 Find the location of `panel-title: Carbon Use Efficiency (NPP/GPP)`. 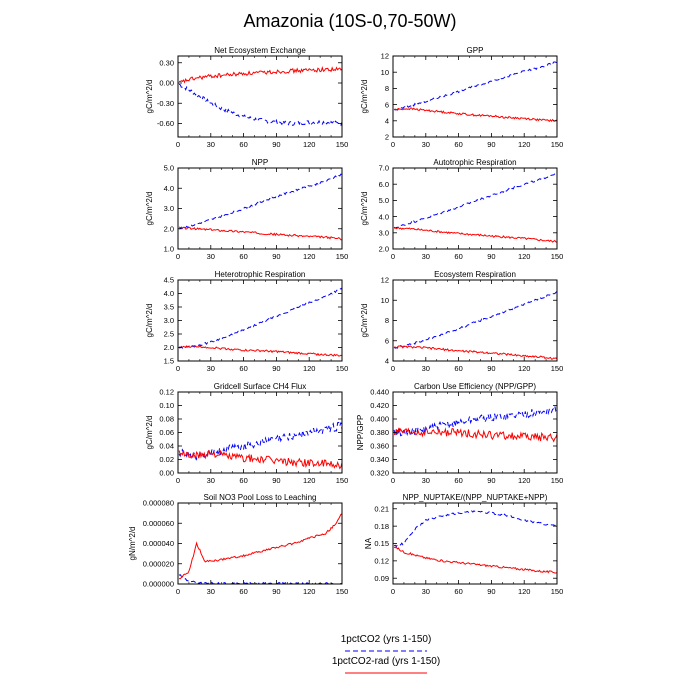

panel-title: Carbon Use Efficiency (NPP/GPP) is located at coordinates (475, 386).